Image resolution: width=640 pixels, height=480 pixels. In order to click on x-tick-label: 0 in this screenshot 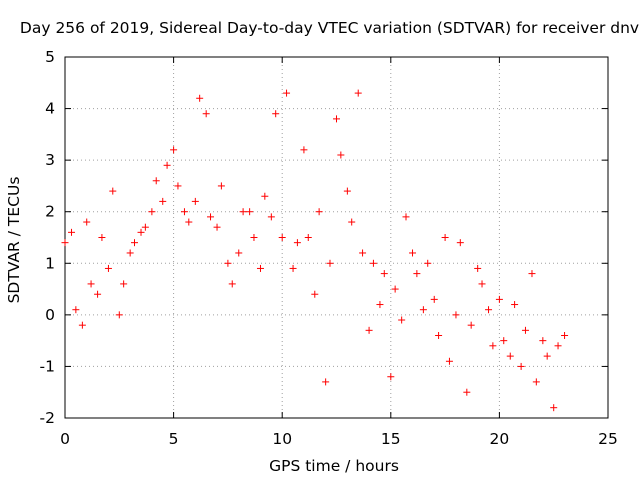, I will do `click(65, 439)`.